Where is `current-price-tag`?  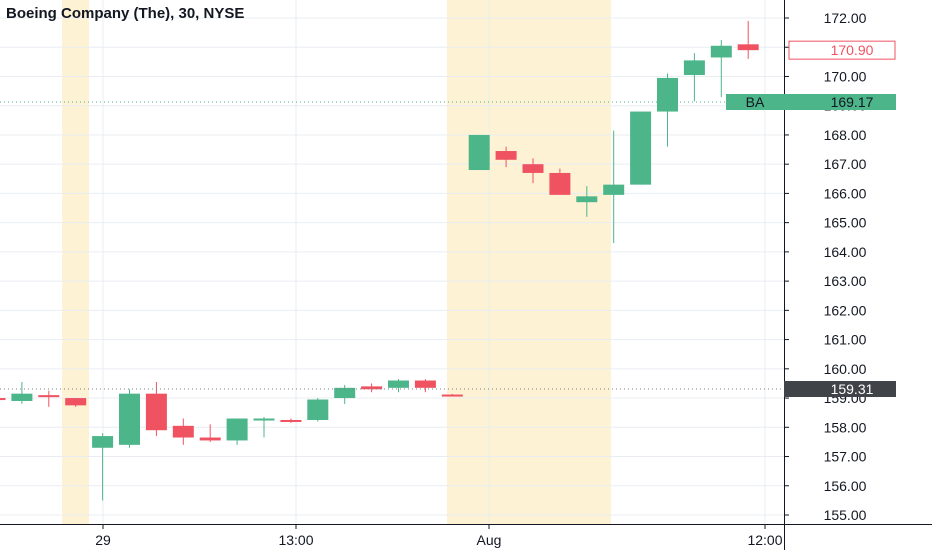 current-price-tag is located at coordinates (840, 102).